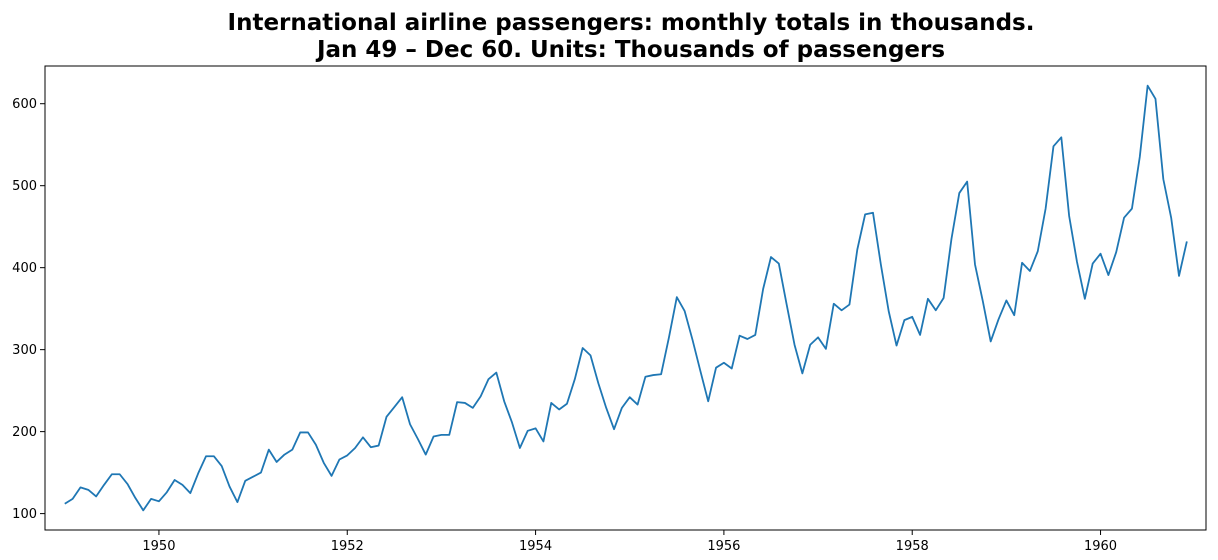  I want to click on x-tick-label: 1958, so click(912, 546).